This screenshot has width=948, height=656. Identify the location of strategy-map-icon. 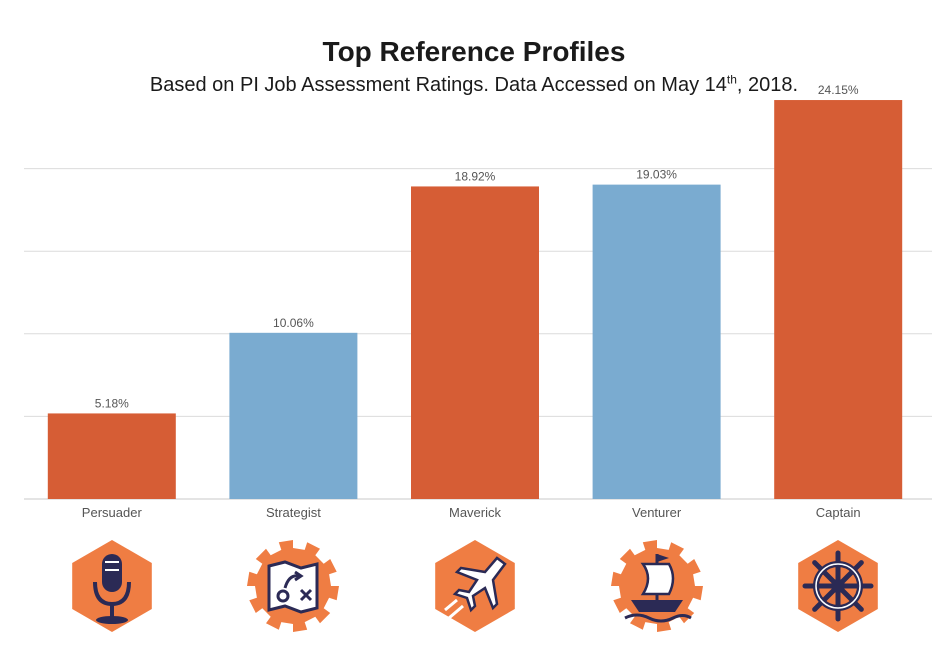
(293, 586).